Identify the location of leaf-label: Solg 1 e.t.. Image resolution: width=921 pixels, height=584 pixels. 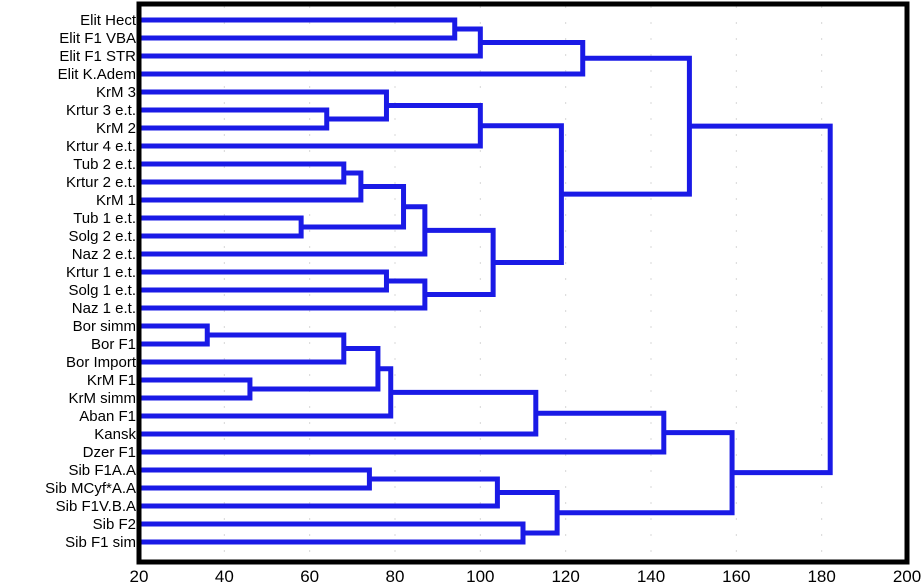
(102, 290).